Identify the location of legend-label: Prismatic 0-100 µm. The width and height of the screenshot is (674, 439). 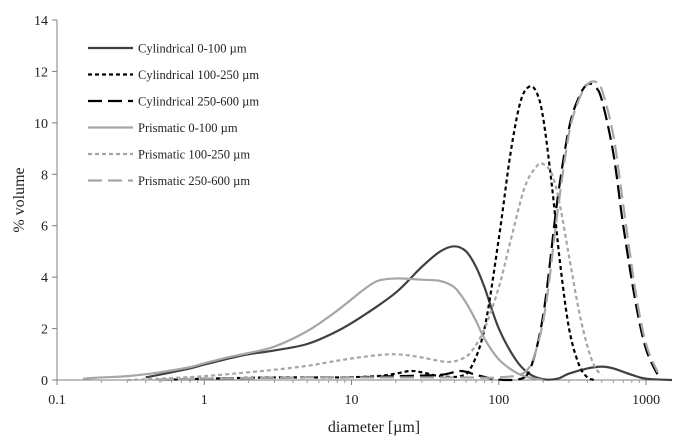
(188, 128).